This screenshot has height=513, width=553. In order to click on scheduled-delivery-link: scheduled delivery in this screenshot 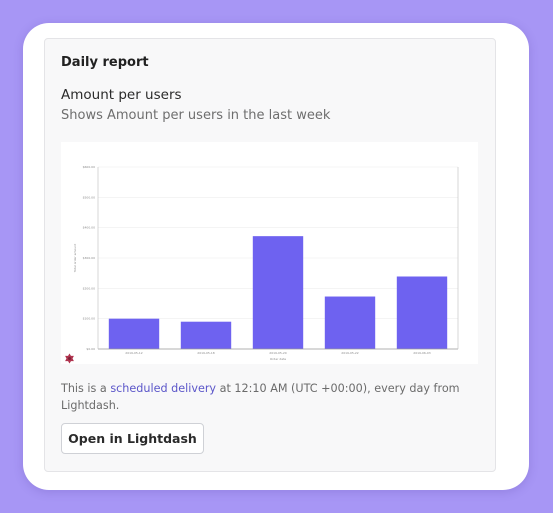, I will do `click(163, 388)`.